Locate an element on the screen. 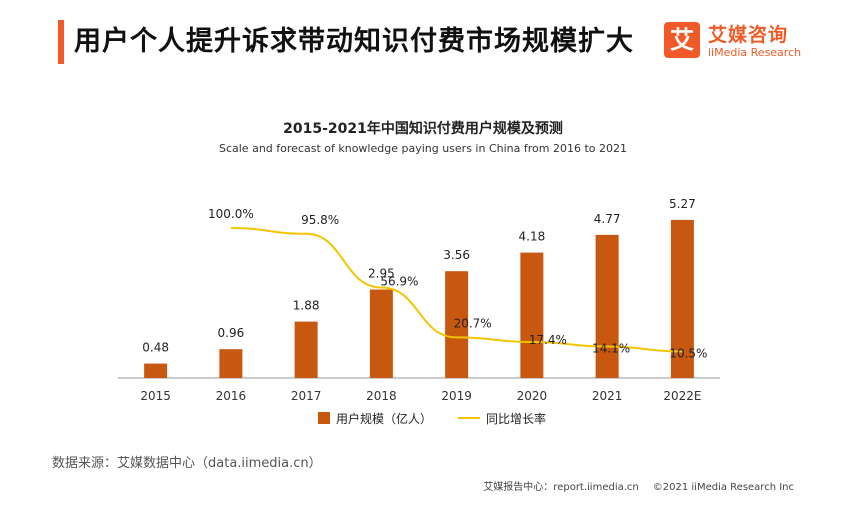 The width and height of the screenshot is (846, 511). bar-label-2020: 4.18 is located at coordinates (532, 237).